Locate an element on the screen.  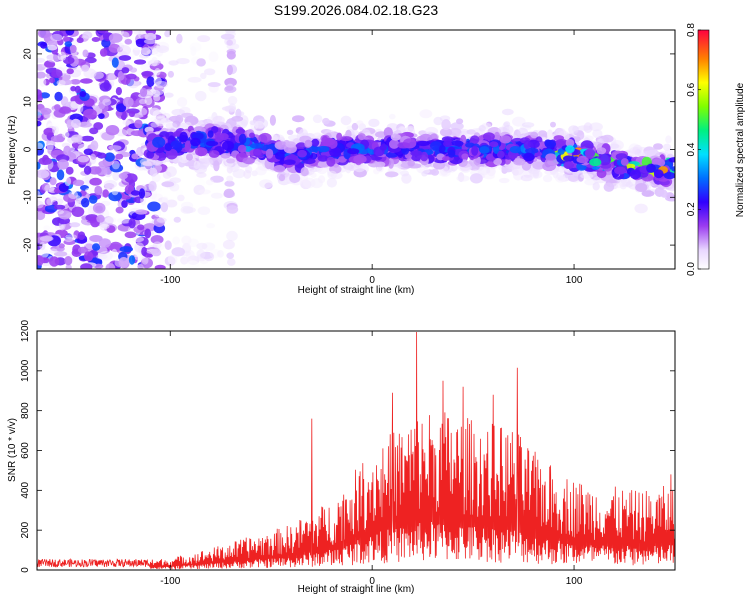
chart-title: S199.2026.084.02.18.G23 is located at coordinates (356, 10).